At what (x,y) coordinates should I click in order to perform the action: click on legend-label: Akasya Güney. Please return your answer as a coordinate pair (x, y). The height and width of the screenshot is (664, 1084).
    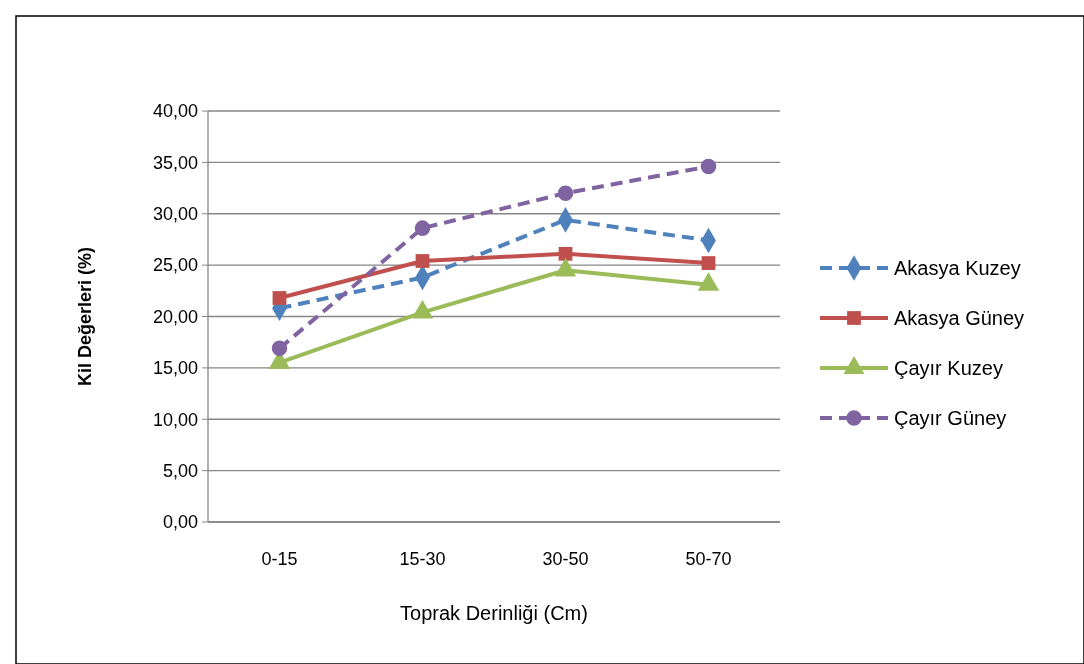
    Looking at the image, I should click on (959, 318).